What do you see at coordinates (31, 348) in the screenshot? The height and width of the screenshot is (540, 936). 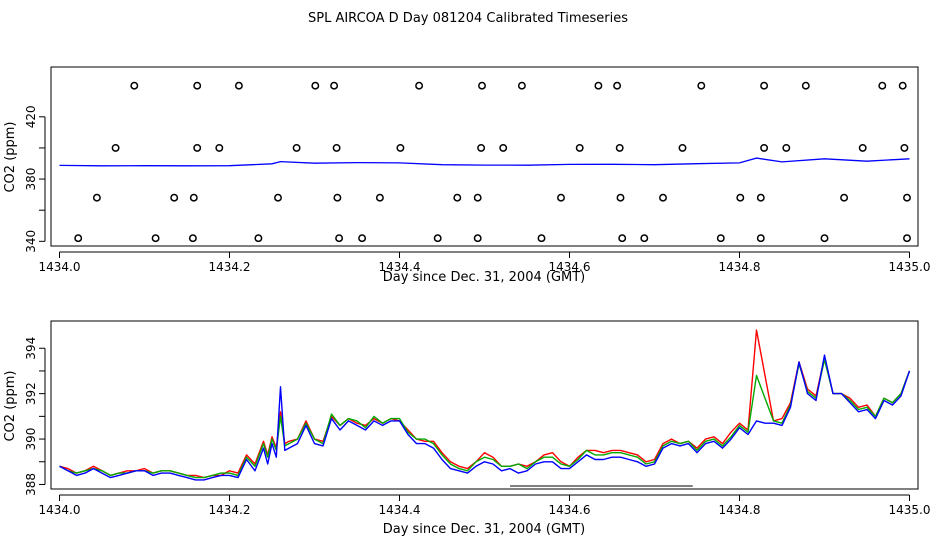 I see `y-tick-label: 394` at bounding box center [31, 348].